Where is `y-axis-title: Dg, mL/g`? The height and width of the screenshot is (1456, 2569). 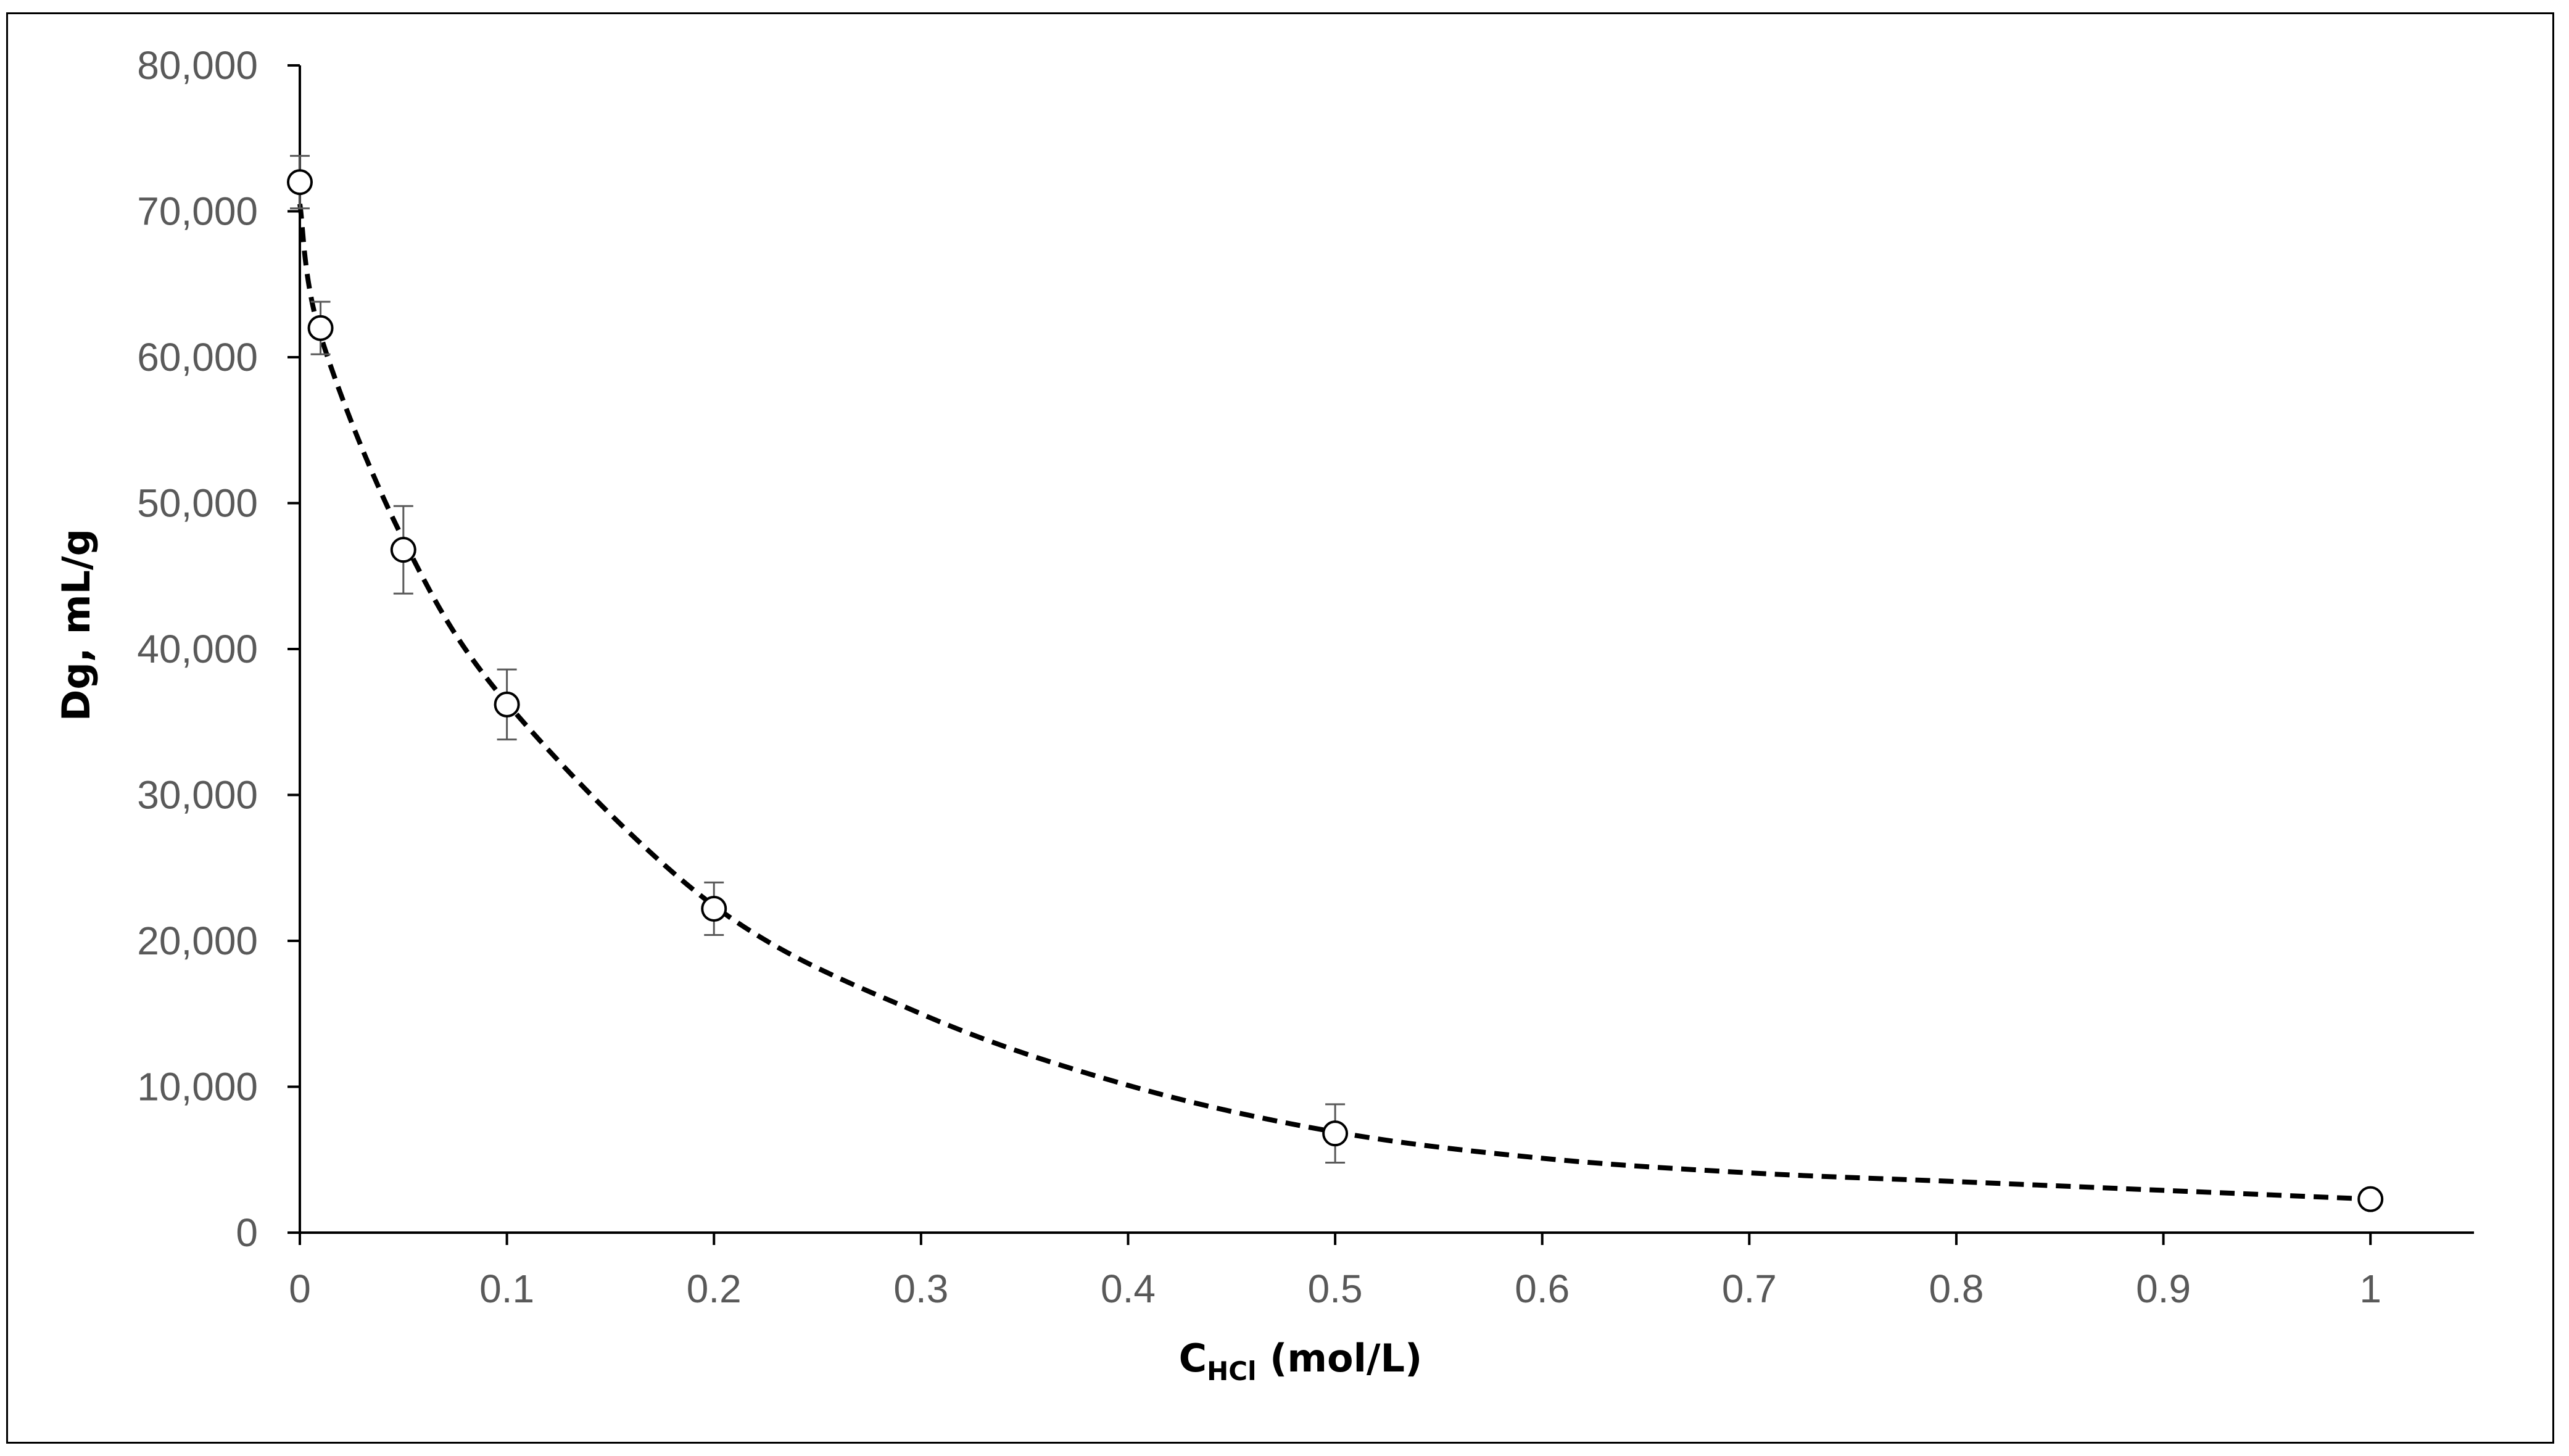
y-axis-title: Dg, mL/g is located at coordinates (77, 625).